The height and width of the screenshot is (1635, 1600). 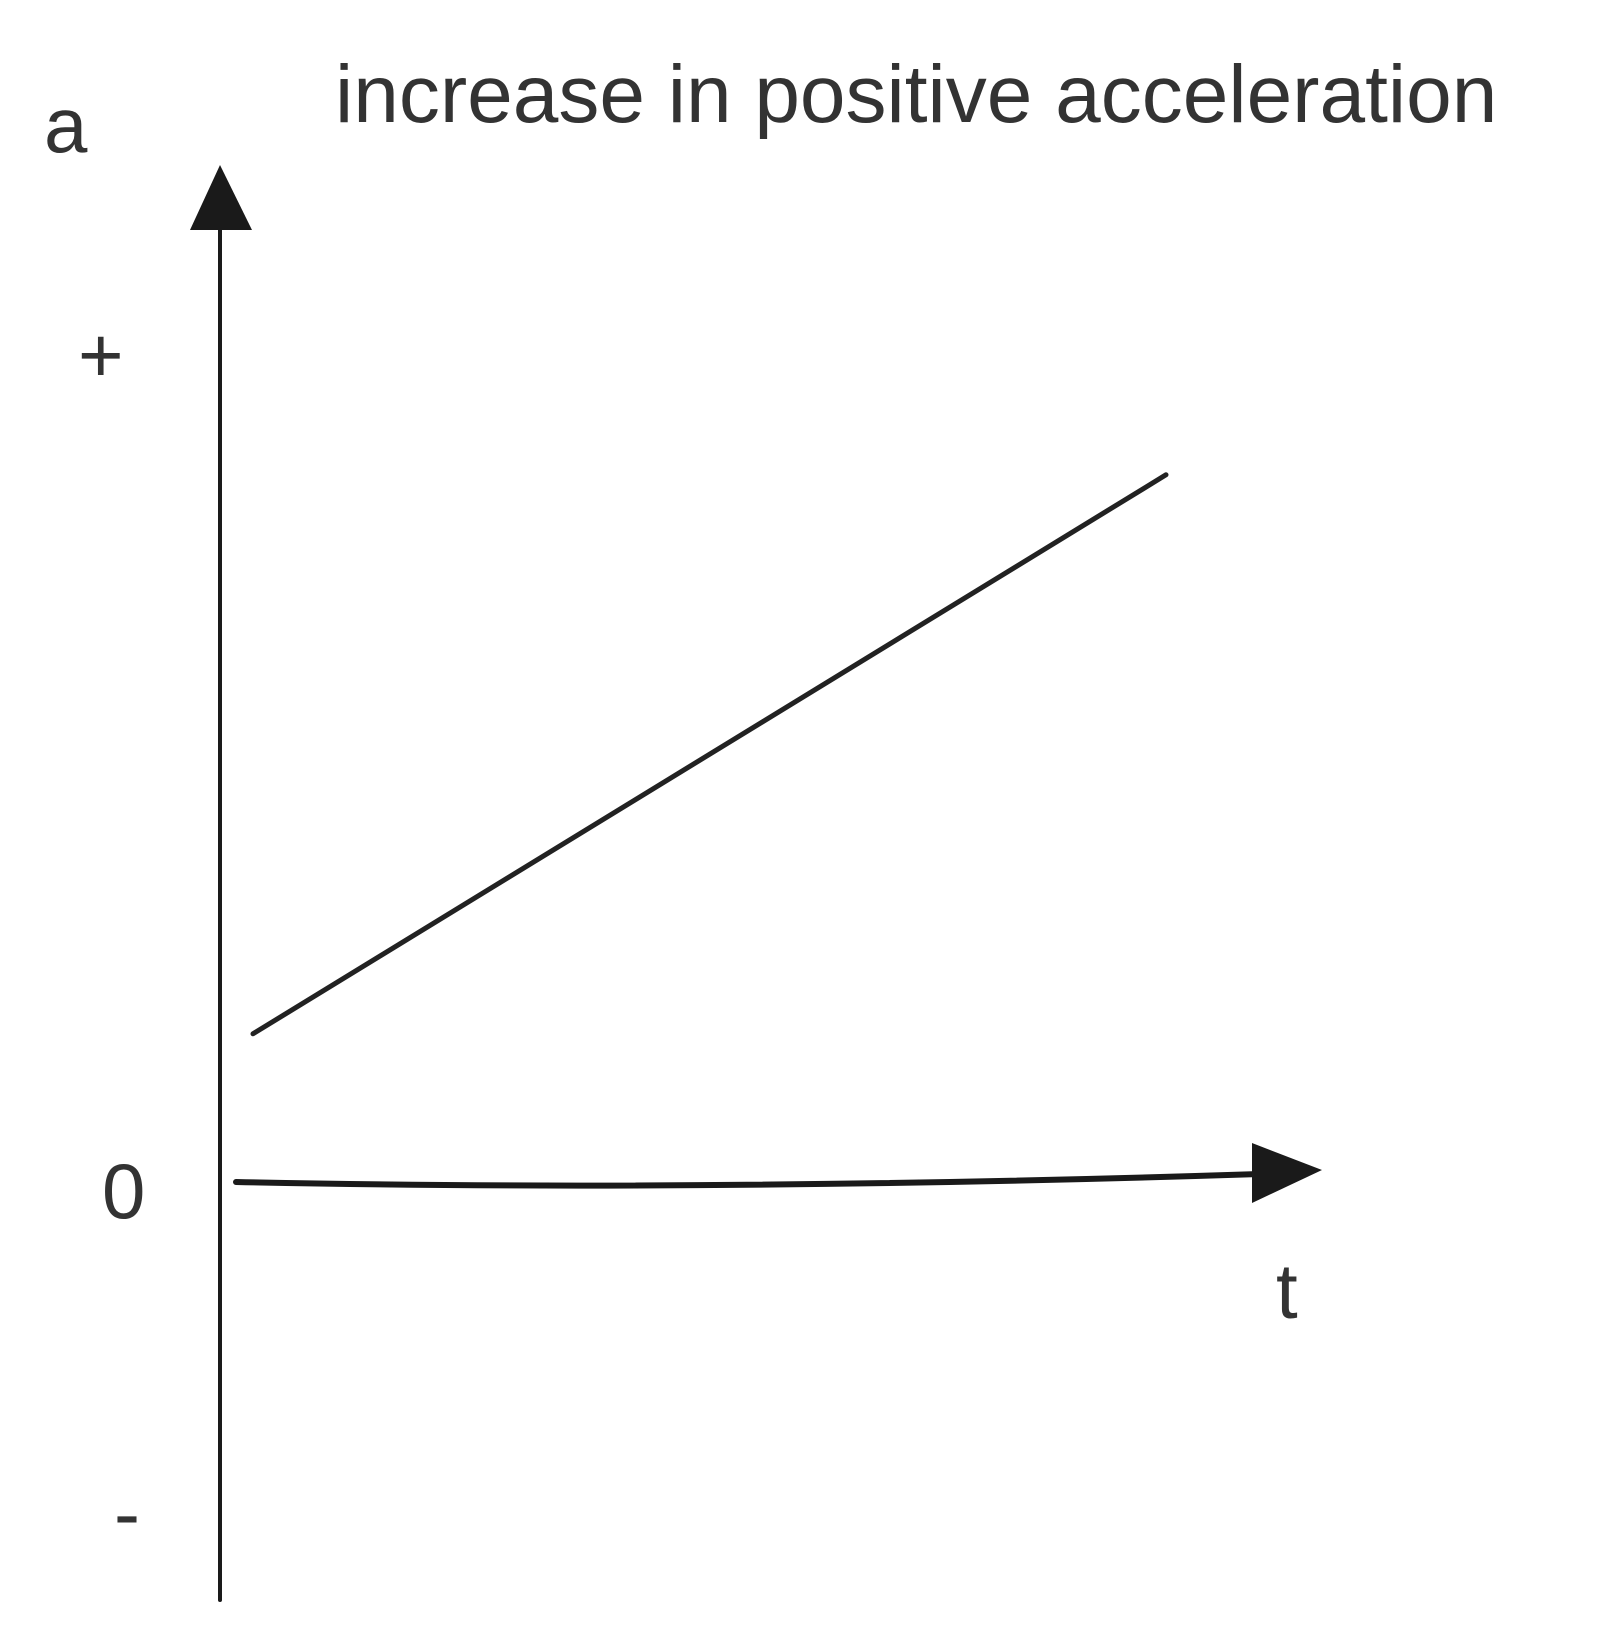 I want to click on chart-title: increase in positive acceleration, so click(x=916, y=94).